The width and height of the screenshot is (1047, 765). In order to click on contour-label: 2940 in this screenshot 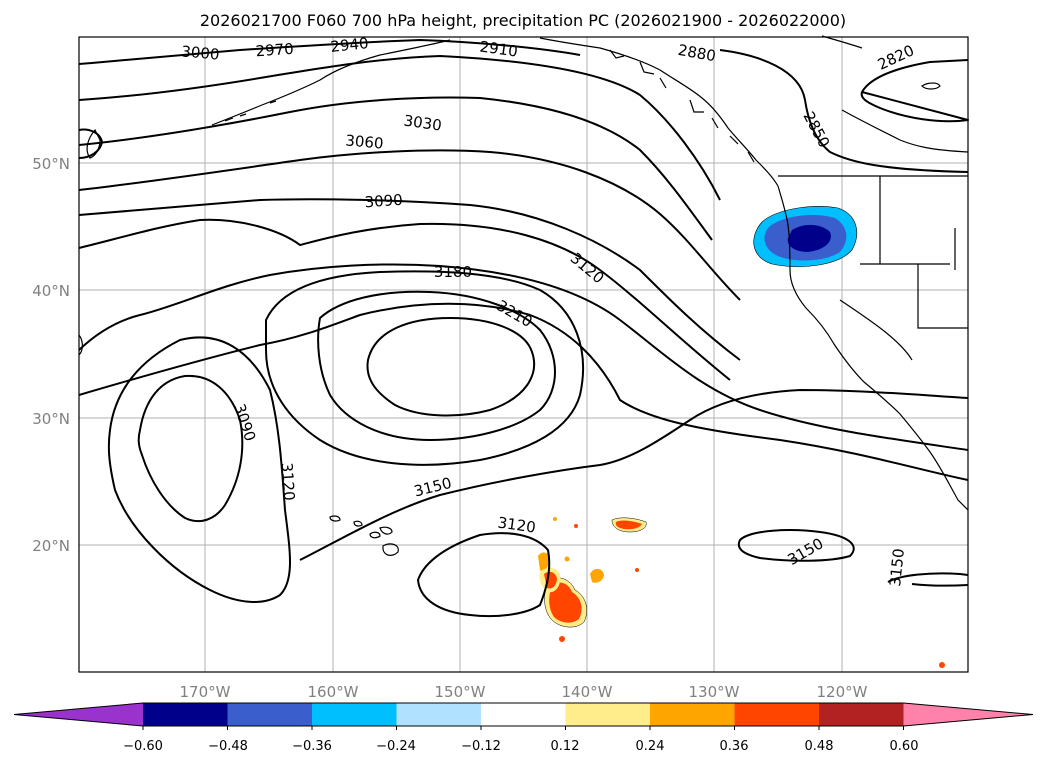, I will do `click(350, 45)`.